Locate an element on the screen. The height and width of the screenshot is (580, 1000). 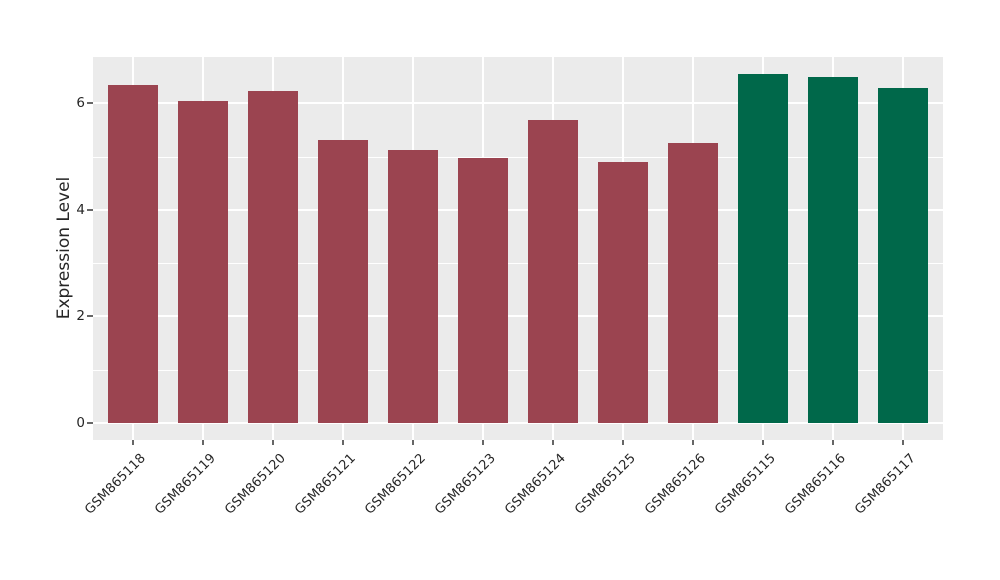
bar-GSM865120 is located at coordinates (273, 257).